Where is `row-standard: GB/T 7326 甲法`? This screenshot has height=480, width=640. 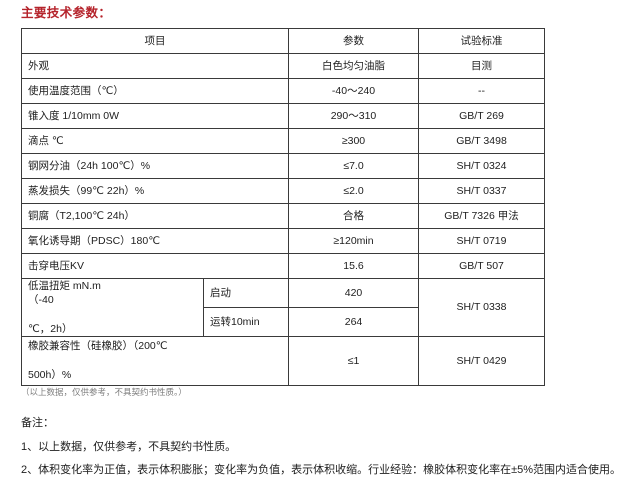 row-standard: GB/T 7326 甲法 is located at coordinates (481, 216).